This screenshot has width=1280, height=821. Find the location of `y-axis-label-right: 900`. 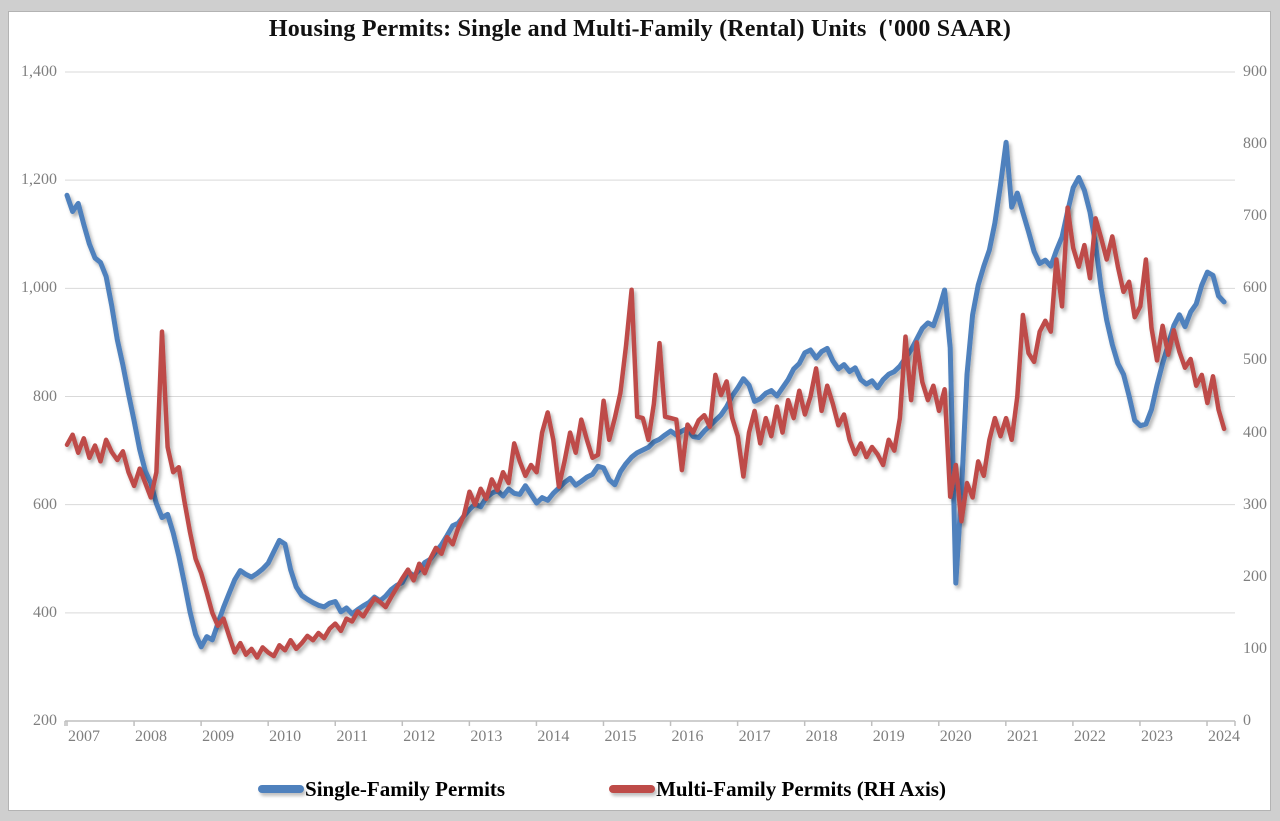

y-axis-label-right: 900 is located at coordinates (1255, 71).